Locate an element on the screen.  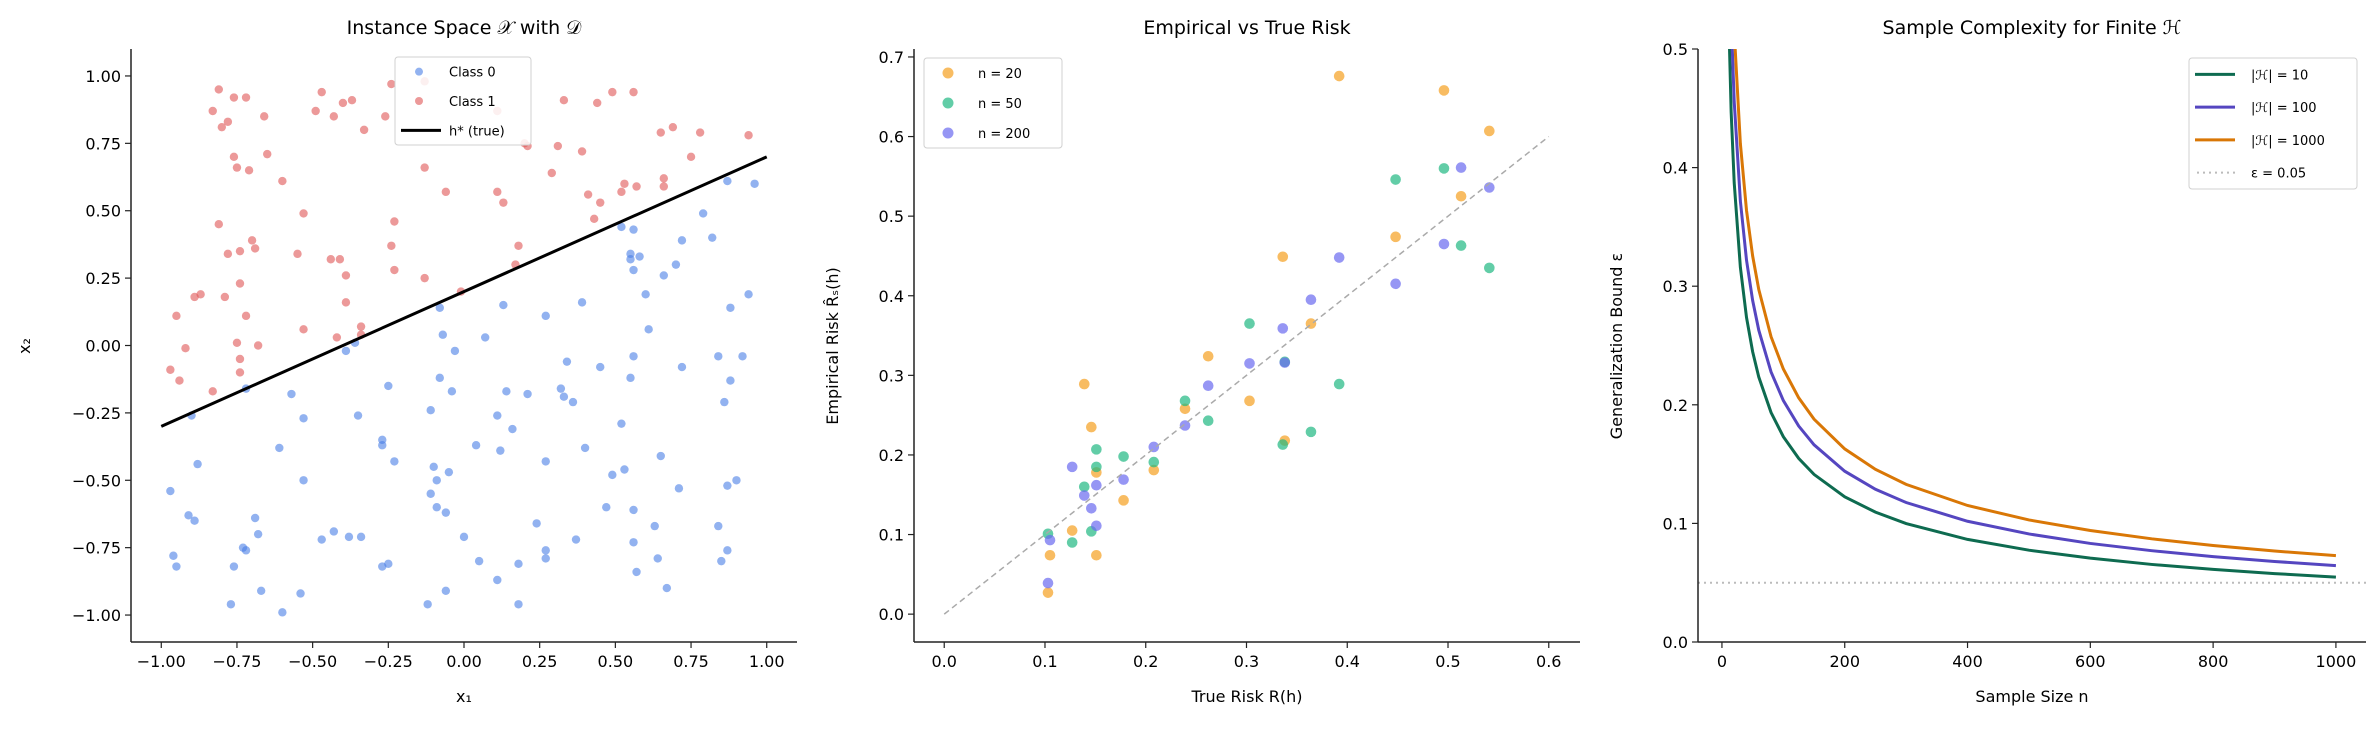
x-tick-label: 200 is located at coordinates (1844, 661).